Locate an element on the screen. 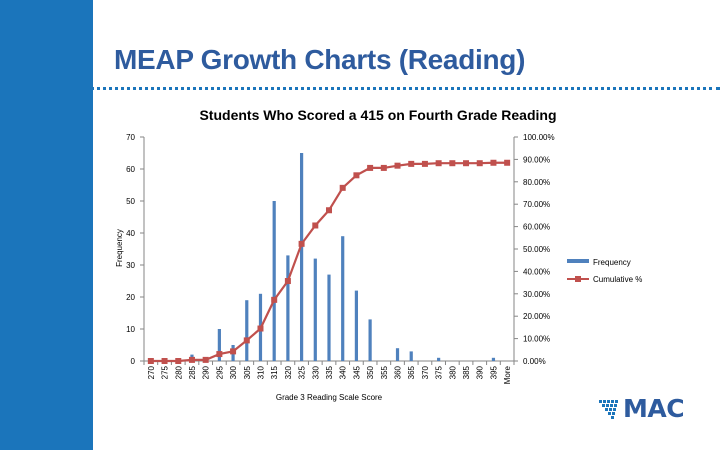  mac-logo-text: MAC is located at coordinates (654, 408).